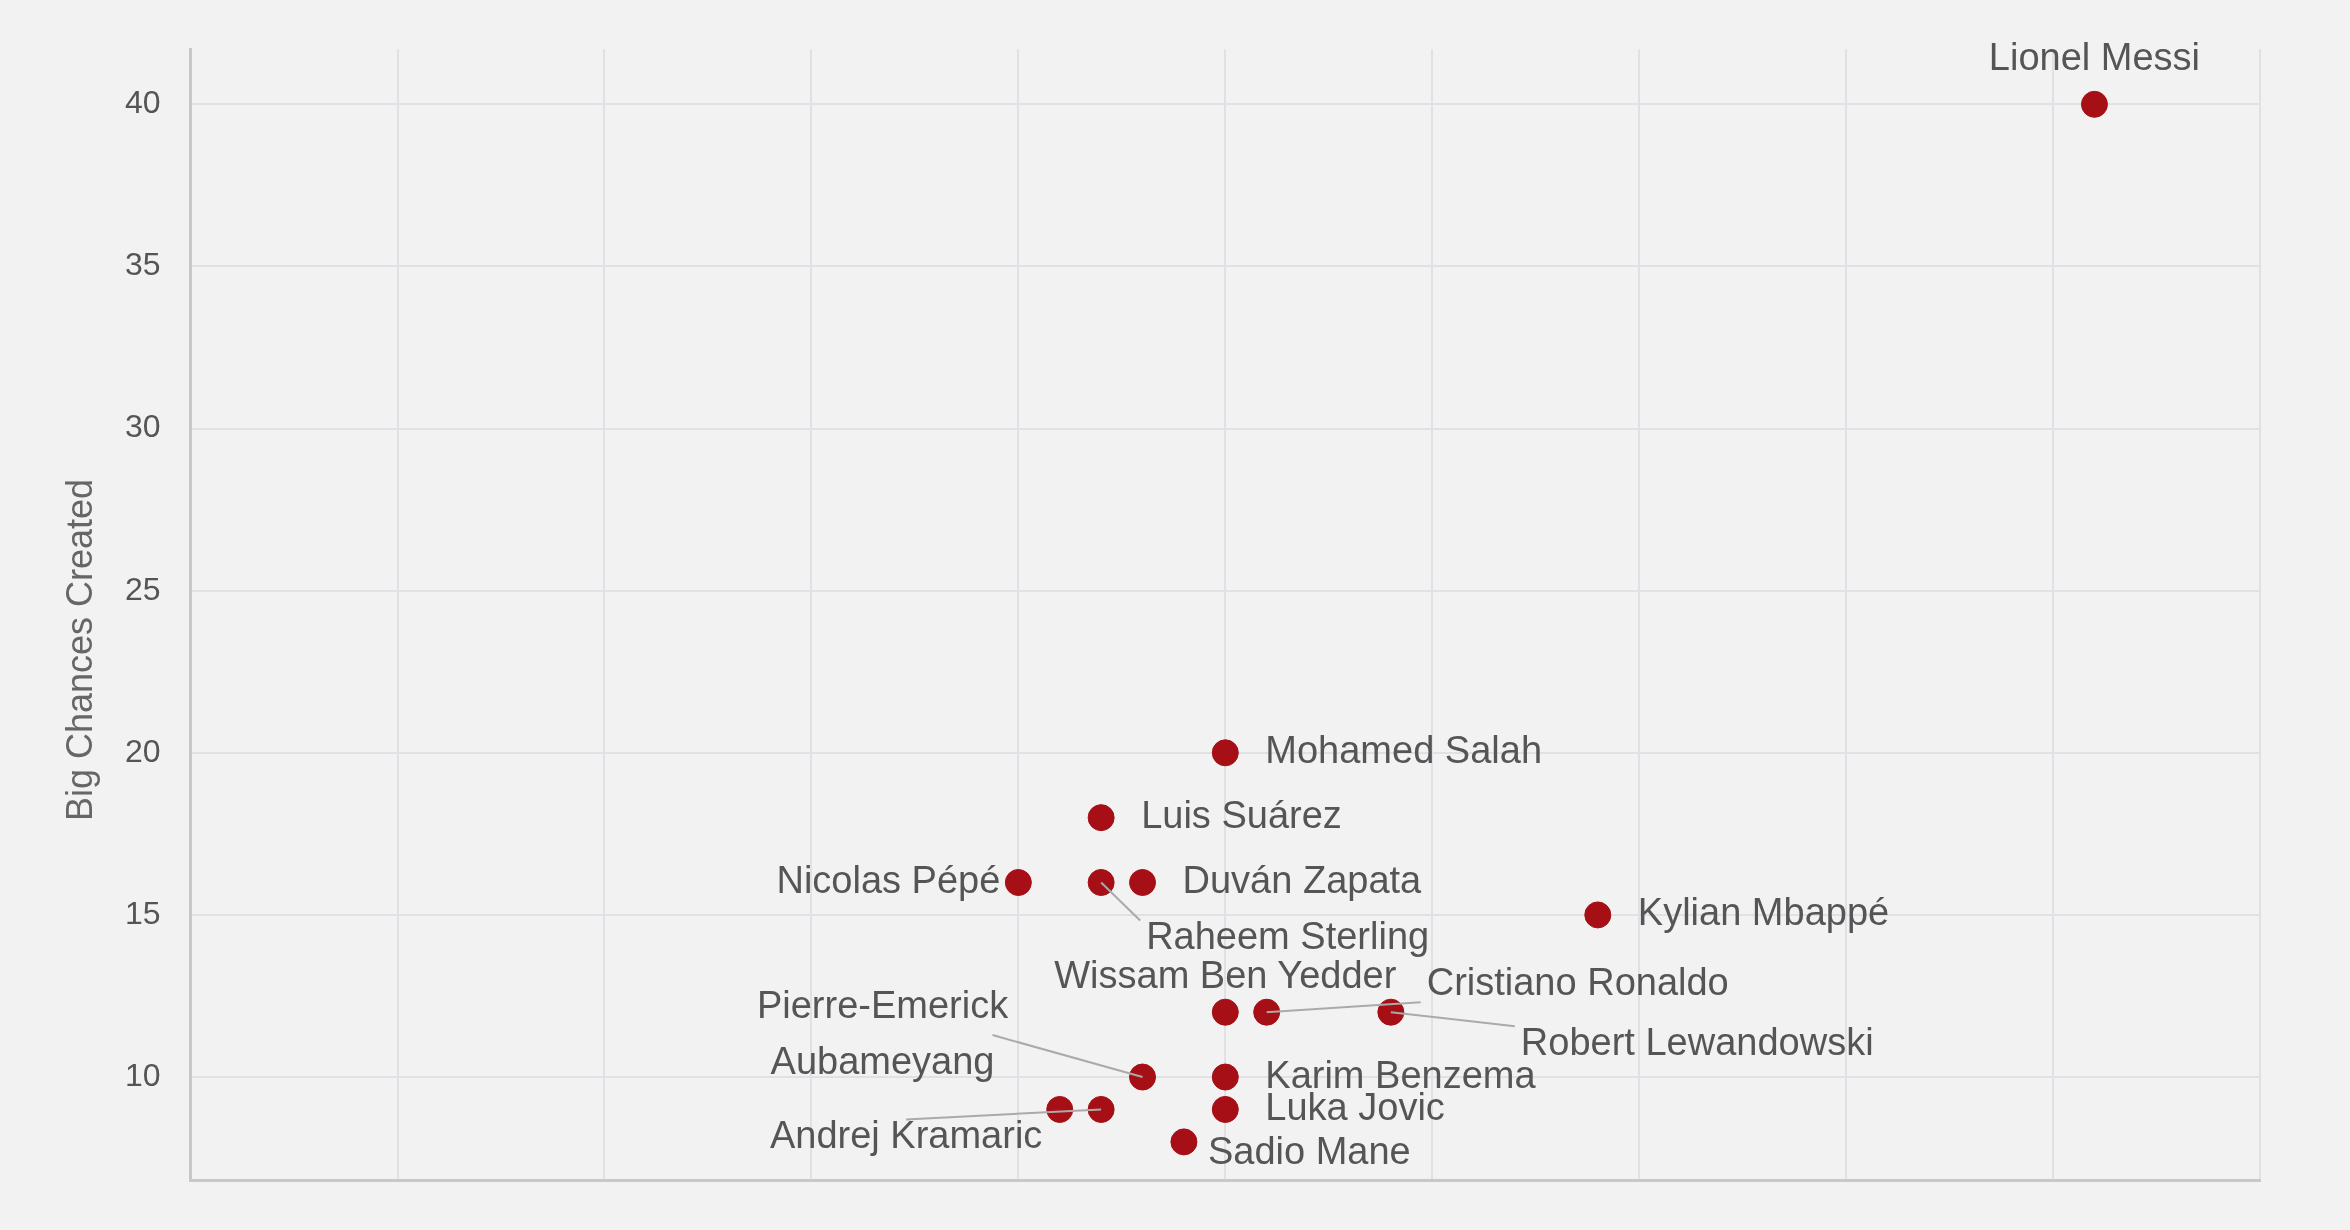  What do you see at coordinates (143, 912) in the screenshot?
I see `y-tick-label: 15` at bounding box center [143, 912].